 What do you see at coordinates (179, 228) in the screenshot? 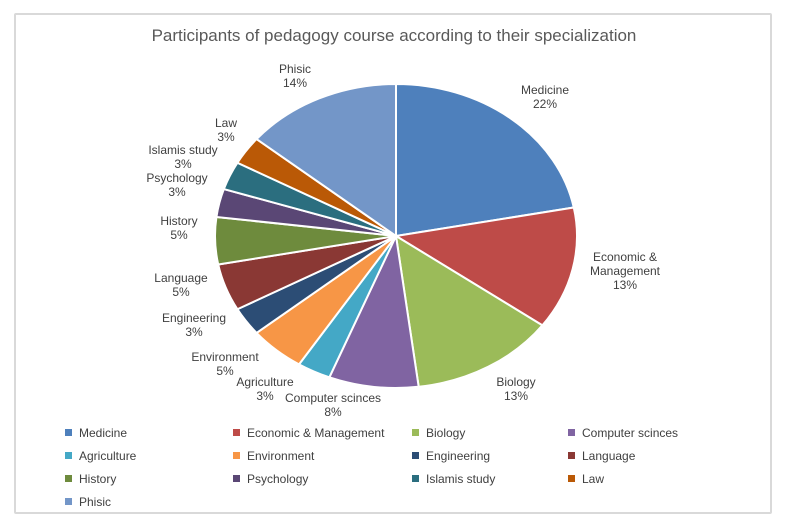
I see `slice-label-history: History 5%` at bounding box center [179, 228].